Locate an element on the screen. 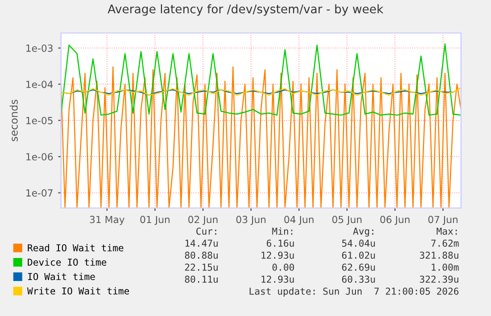 The image size is (491, 316). text: 60.33u is located at coordinates (358, 279).